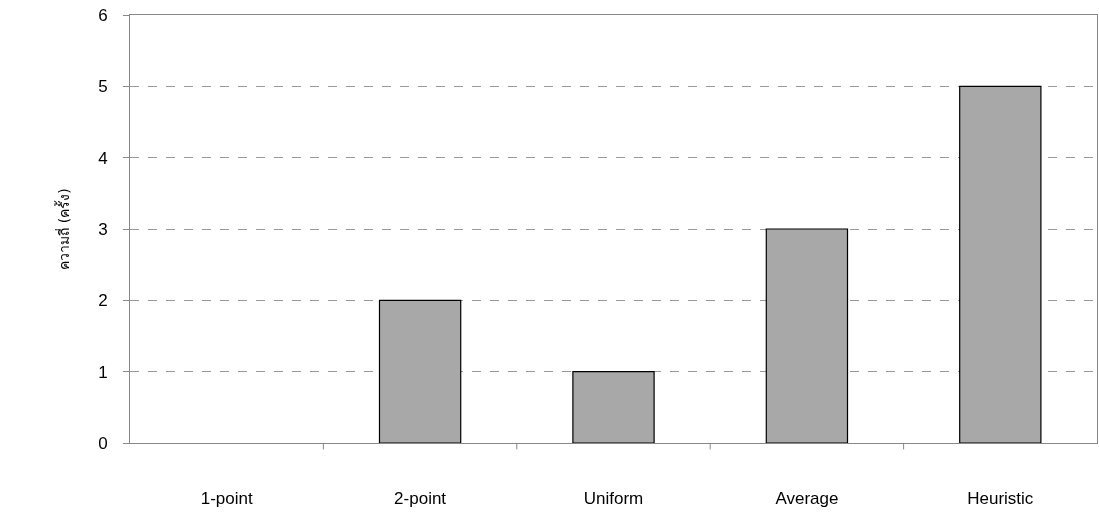  What do you see at coordinates (226, 499) in the screenshot?
I see `x-tick-label: 1-point` at bounding box center [226, 499].